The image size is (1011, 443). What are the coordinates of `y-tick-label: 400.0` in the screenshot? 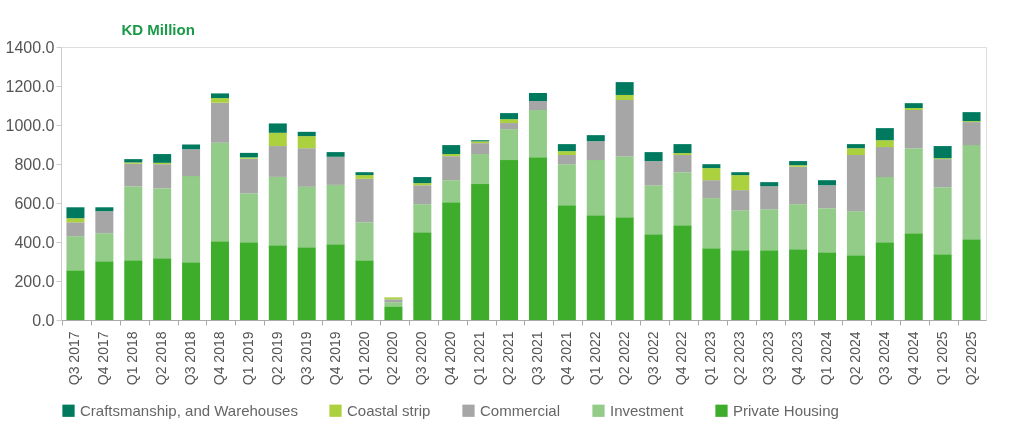 It's located at (34, 242).